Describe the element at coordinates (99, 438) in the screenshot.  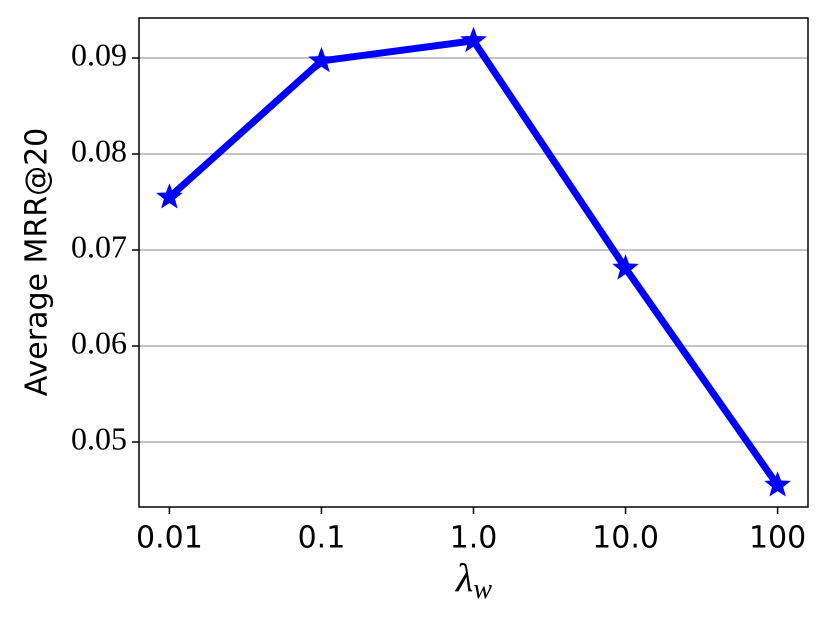
I see `y-tick-label: 0.05` at that location.